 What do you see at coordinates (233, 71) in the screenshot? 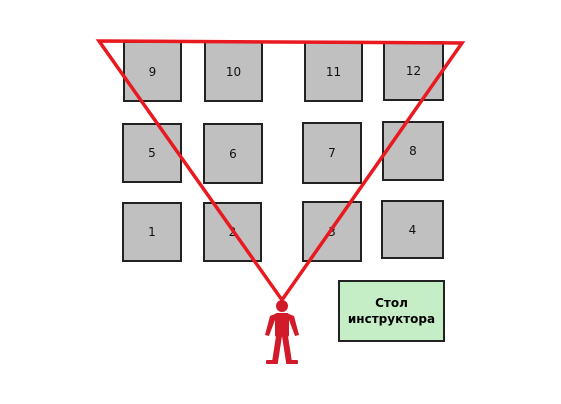
I see `seat-10: 10` at bounding box center [233, 71].